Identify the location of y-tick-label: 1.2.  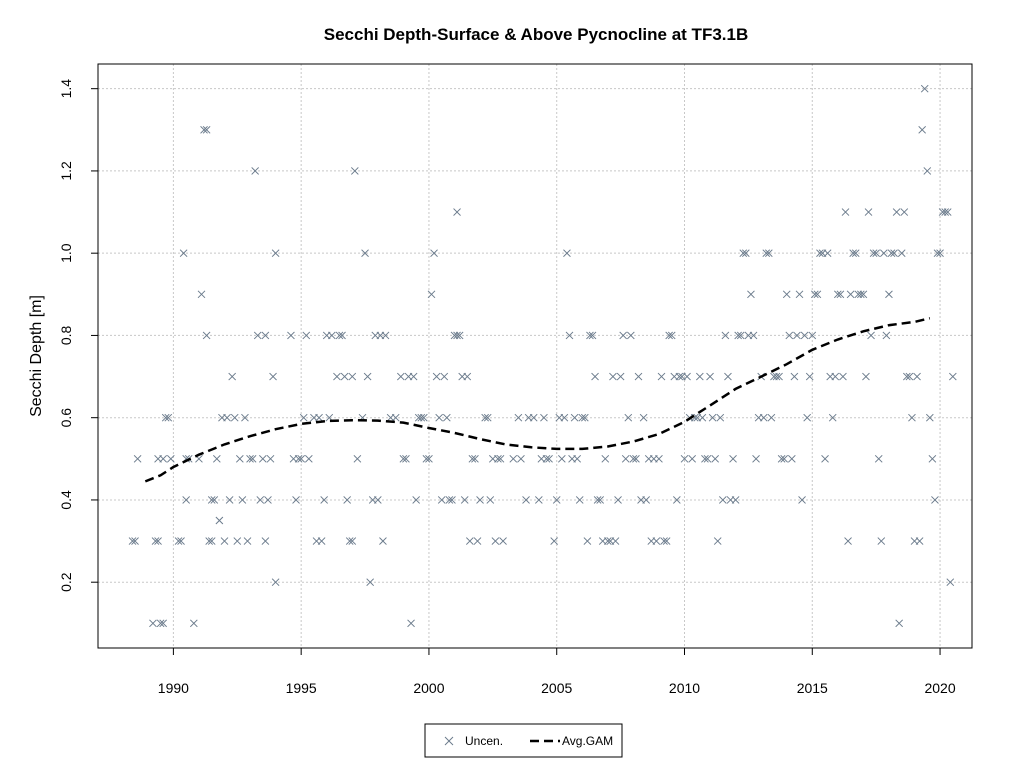
(66, 171).